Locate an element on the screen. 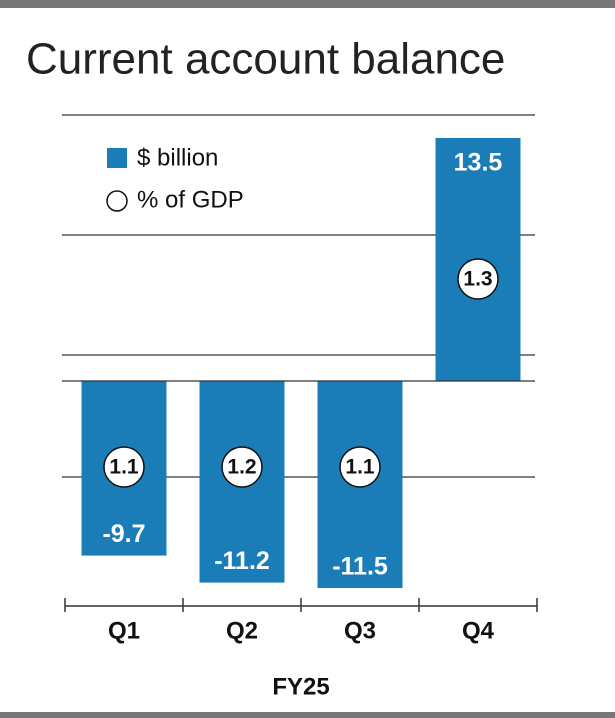  value-label: 13.5 is located at coordinates (478, 163).